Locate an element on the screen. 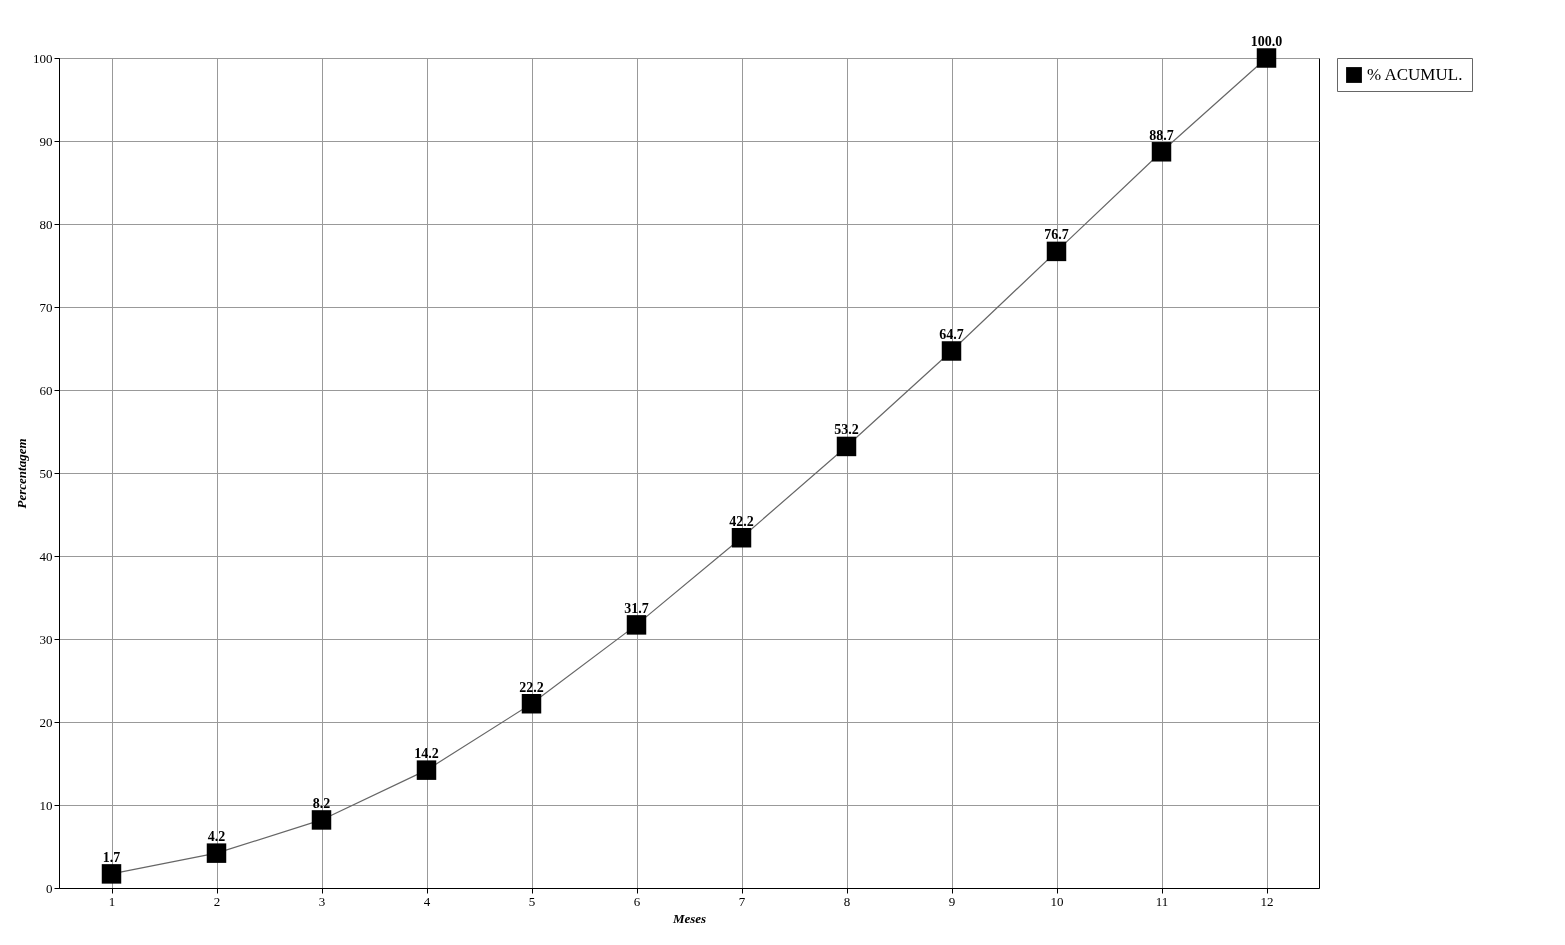 Image resolution: width=1565 pixels, height=945 pixels. y-tick-label: 50 is located at coordinates (46, 473).